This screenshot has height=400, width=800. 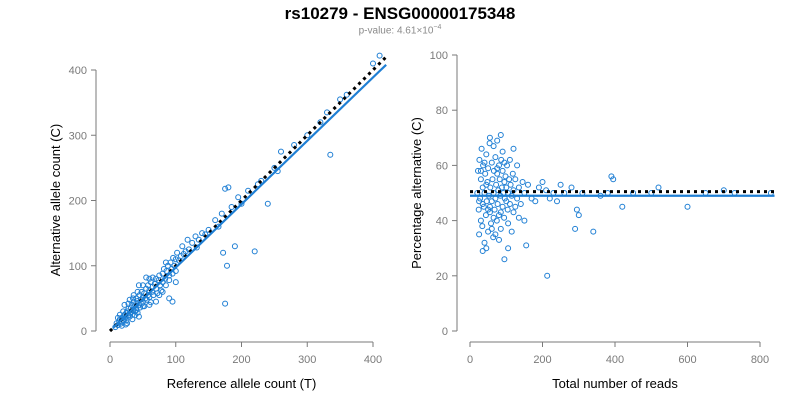 I want to click on x-tick-label: 800, so click(x=760, y=360).